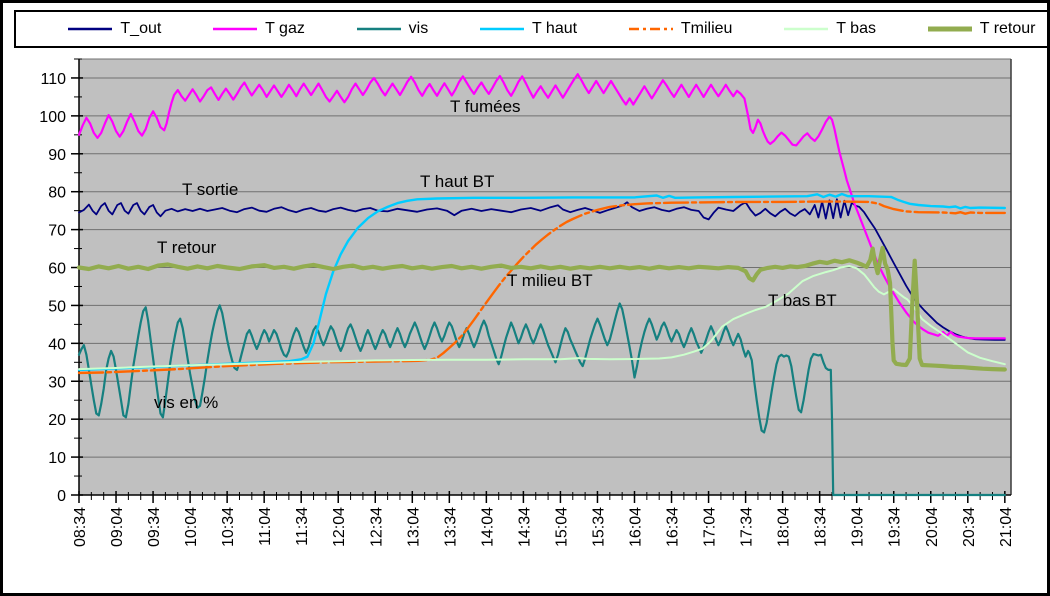  Describe the element at coordinates (57, 155) in the screenshot. I see `y-axis-label: 90` at that location.